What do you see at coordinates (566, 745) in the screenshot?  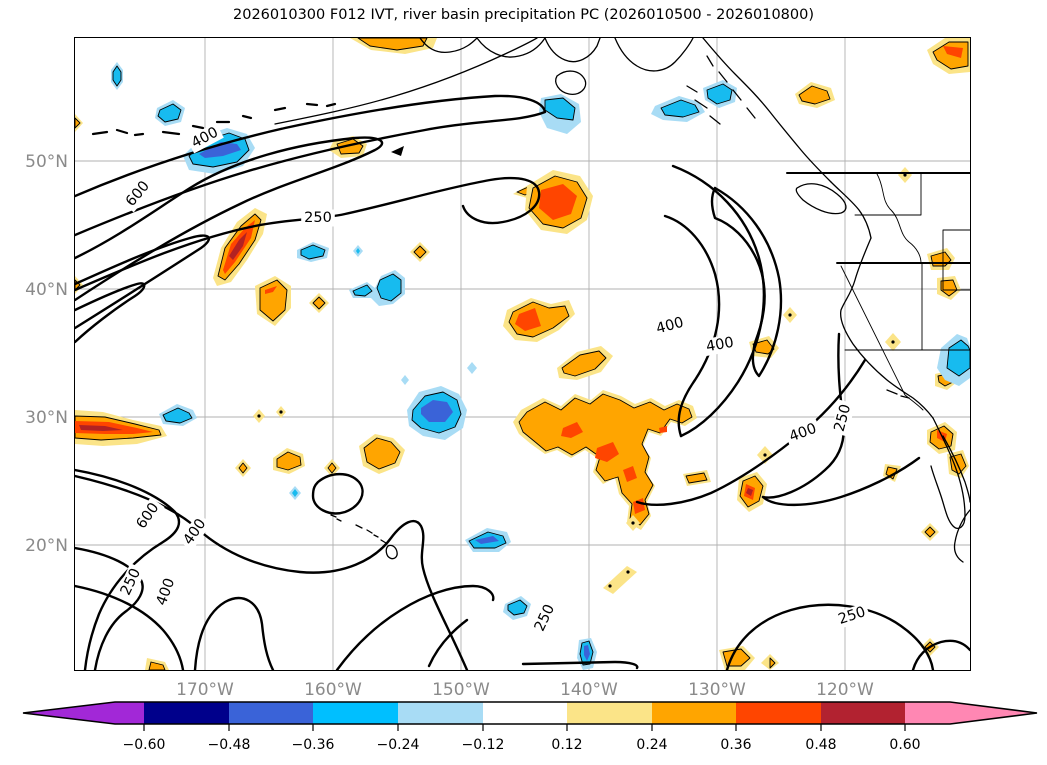 I see `colorbar-tick-label: 0.12` at bounding box center [566, 745].